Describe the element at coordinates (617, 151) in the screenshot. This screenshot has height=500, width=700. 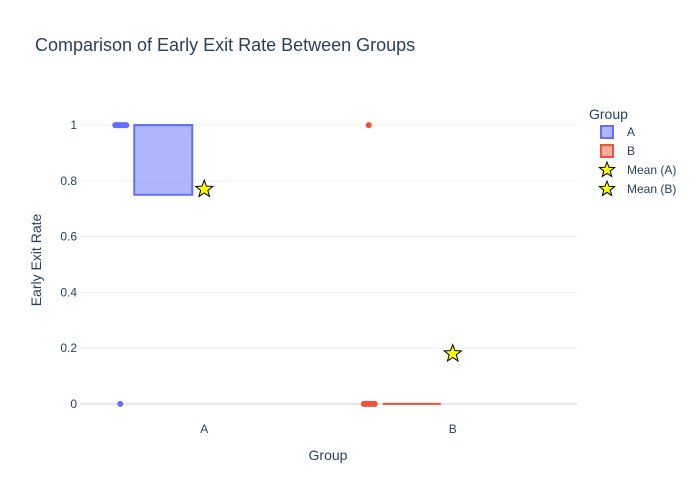
I see `legend-item-b: B` at that location.